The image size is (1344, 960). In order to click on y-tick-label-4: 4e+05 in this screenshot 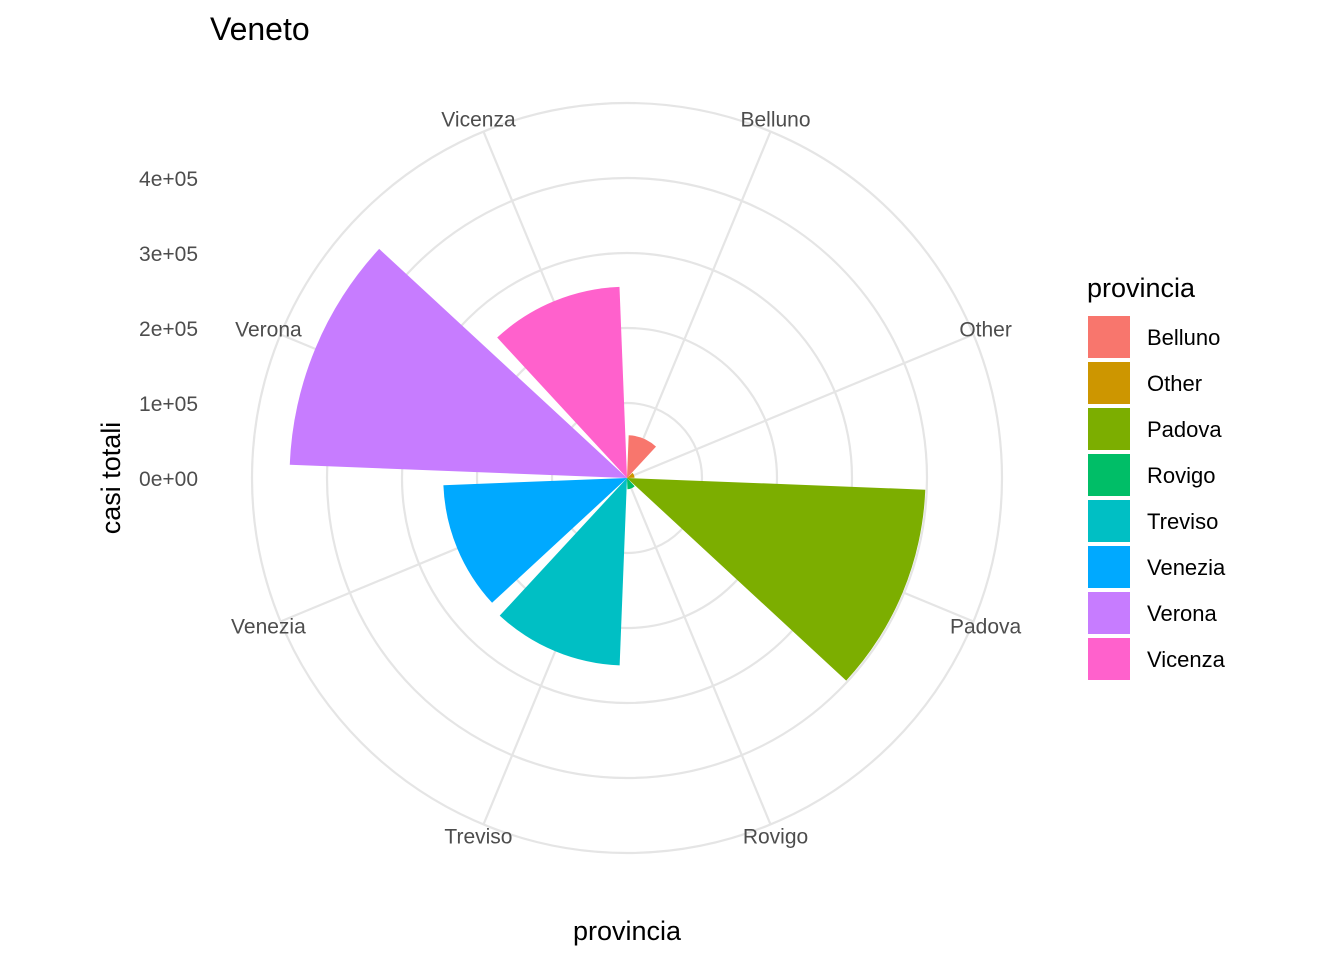, I will do `click(168, 179)`.